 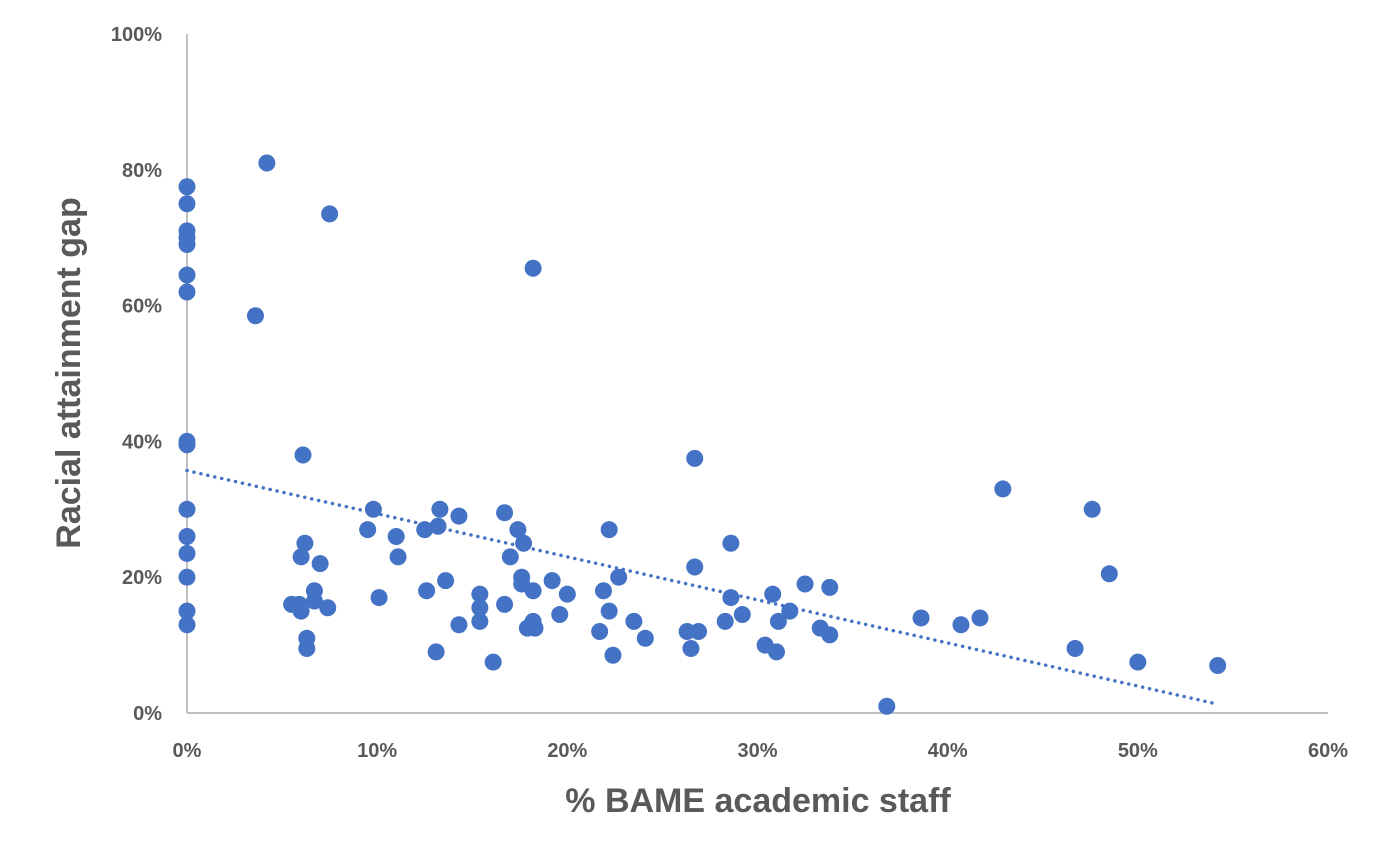 I want to click on y-tick-label: 20%, so click(x=142, y=578).